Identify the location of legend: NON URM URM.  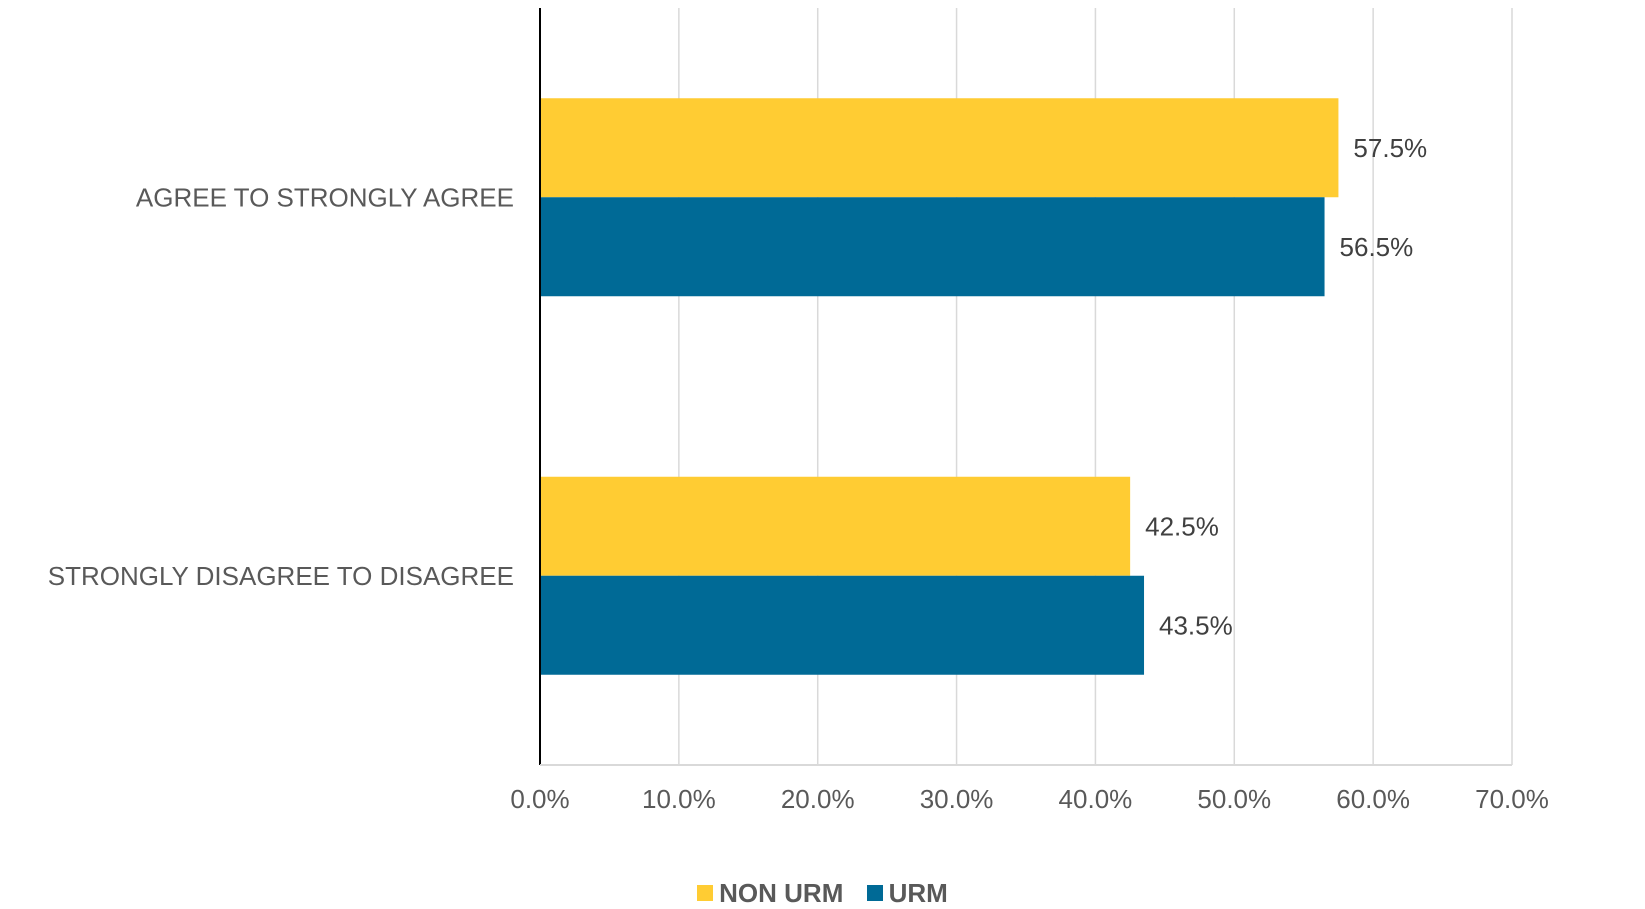
(822, 893).